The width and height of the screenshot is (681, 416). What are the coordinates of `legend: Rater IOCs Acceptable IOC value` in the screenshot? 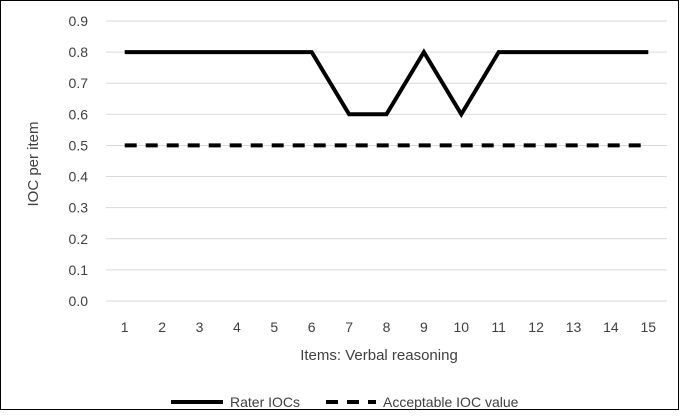 It's located at (345, 402).